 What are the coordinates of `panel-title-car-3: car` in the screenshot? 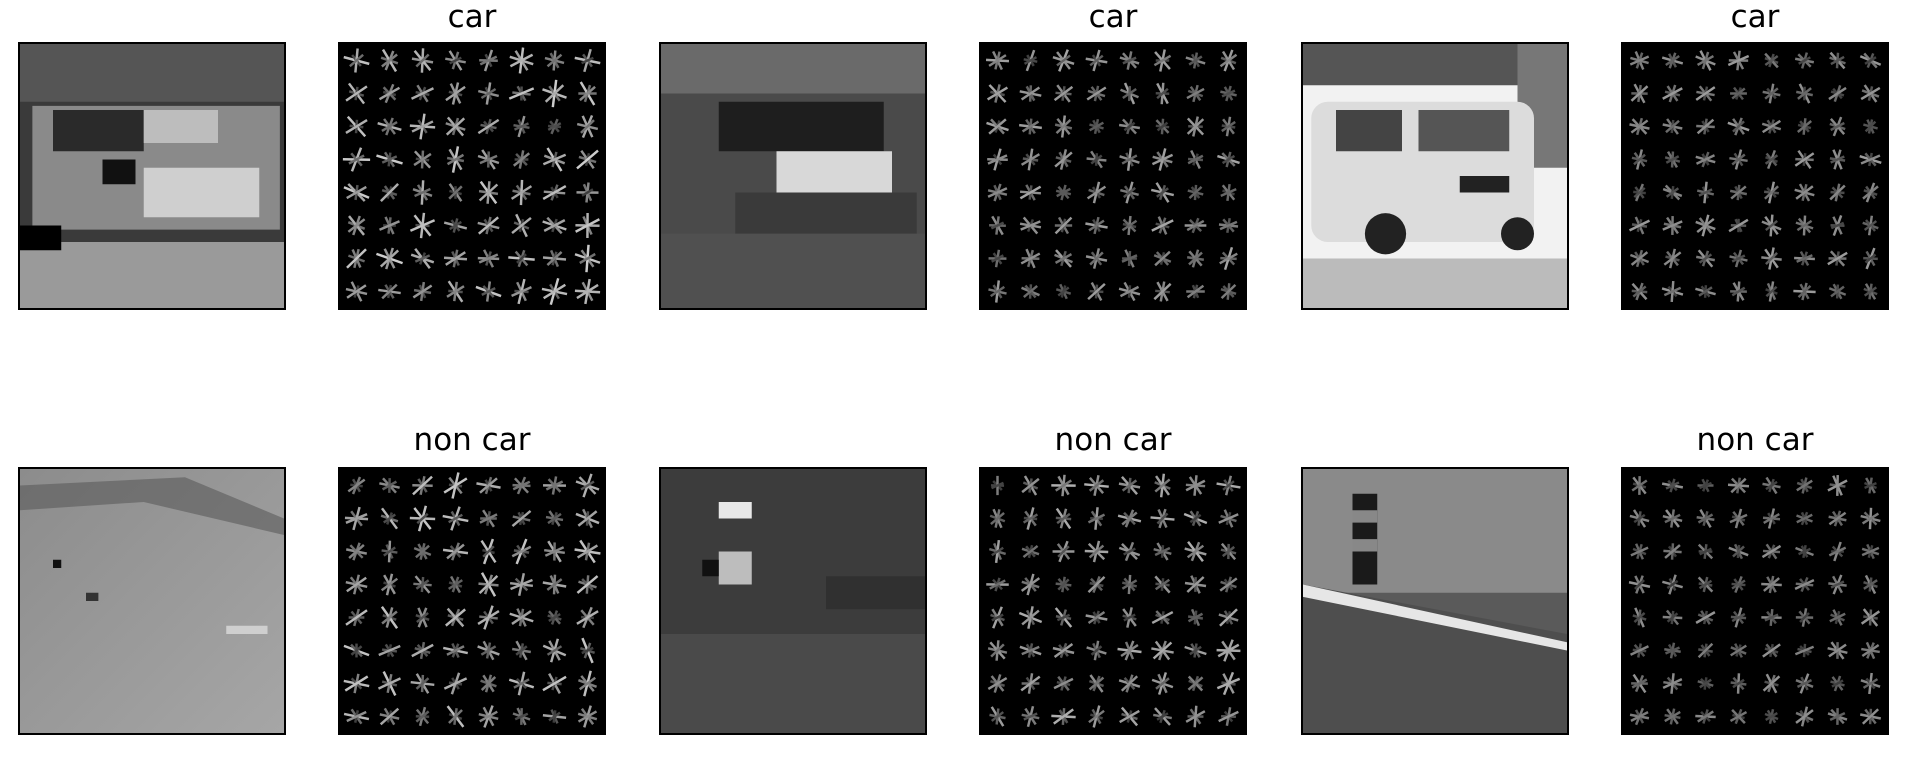 It's located at (1755, 17).